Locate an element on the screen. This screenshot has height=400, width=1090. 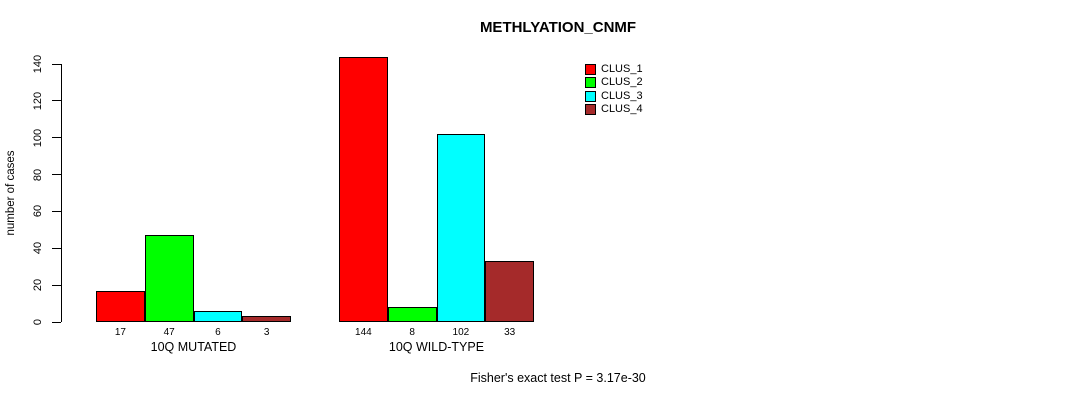
bar-clus_1-10q-wild-type is located at coordinates (363, 189).